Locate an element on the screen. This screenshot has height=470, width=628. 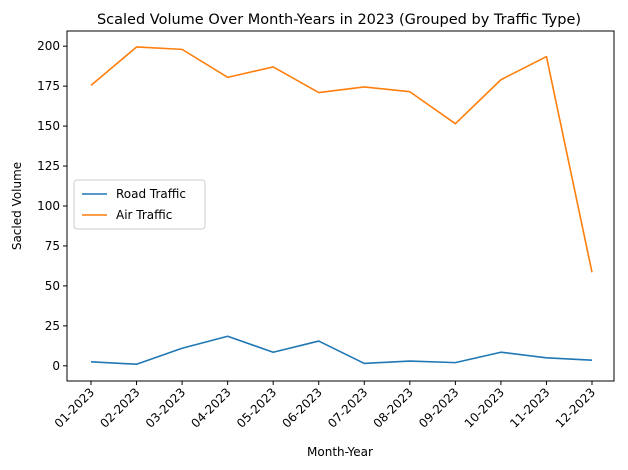
y-tick-label: 50 is located at coordinates (52, 286).